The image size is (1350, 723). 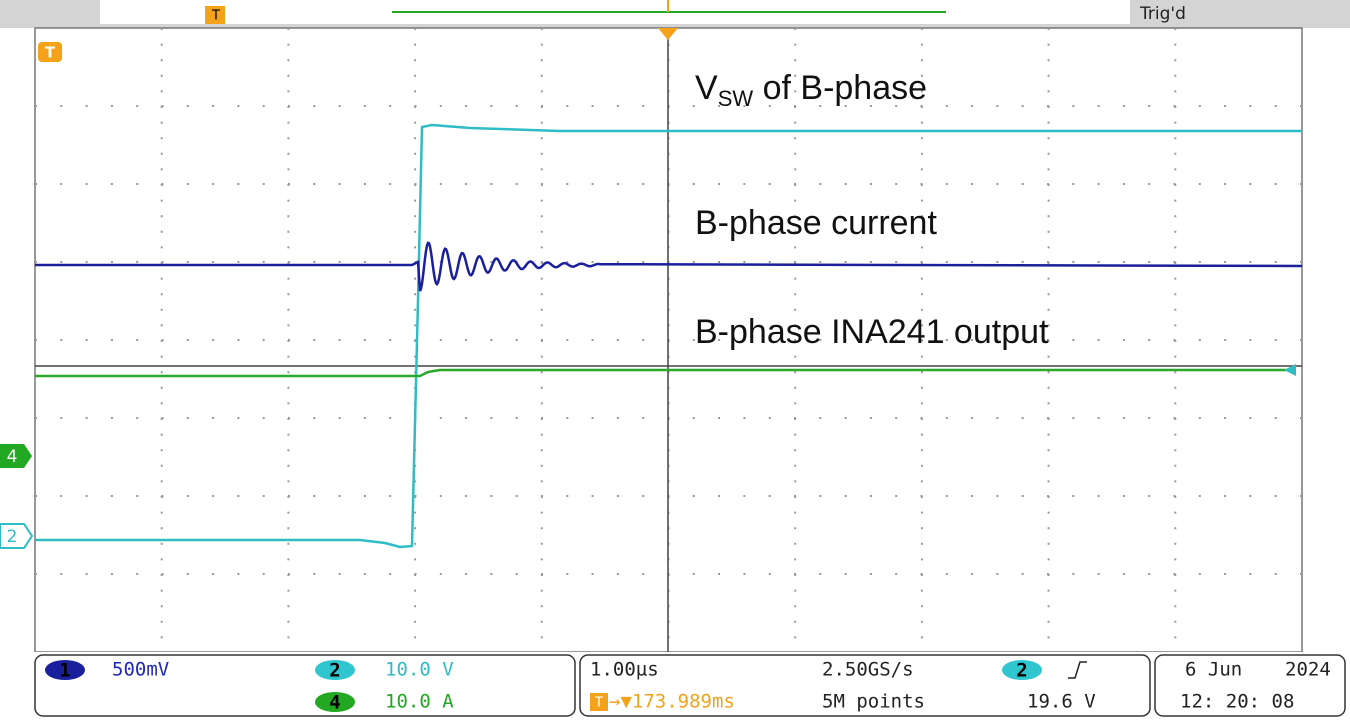 I want to click on ch2-badge, so click(x=335, y=670).